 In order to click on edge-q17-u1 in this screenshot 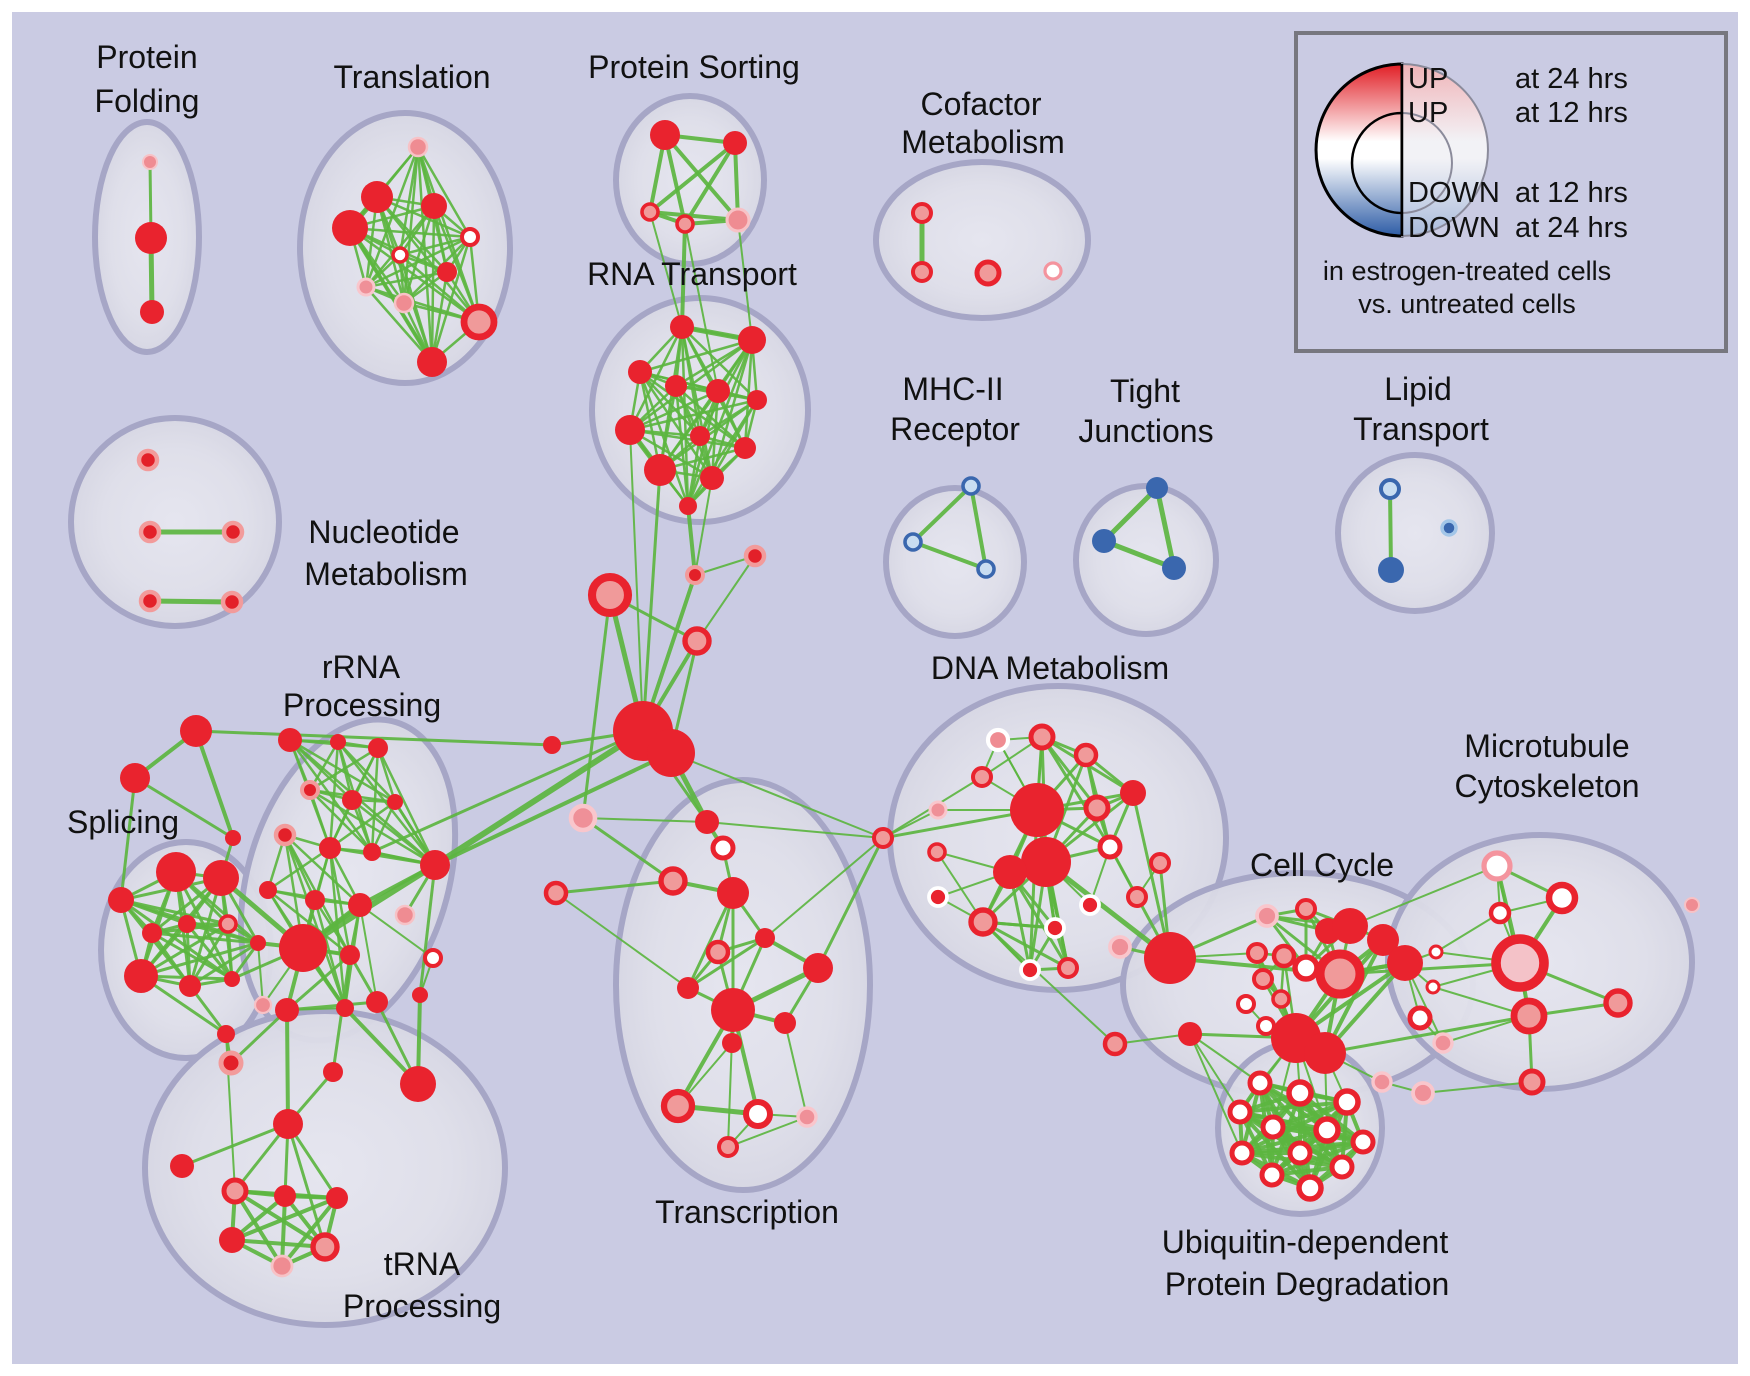, I will do `click(1225, 1058)`.